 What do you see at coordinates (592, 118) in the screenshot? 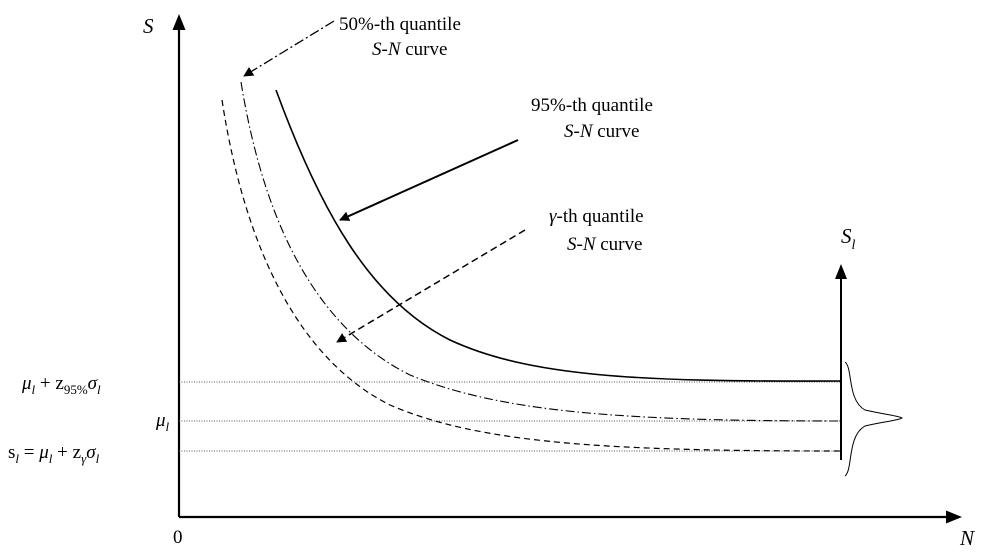
I see `label-95-quantile: 95%-th quantile S-N curve` at bounding box center [592, 118].